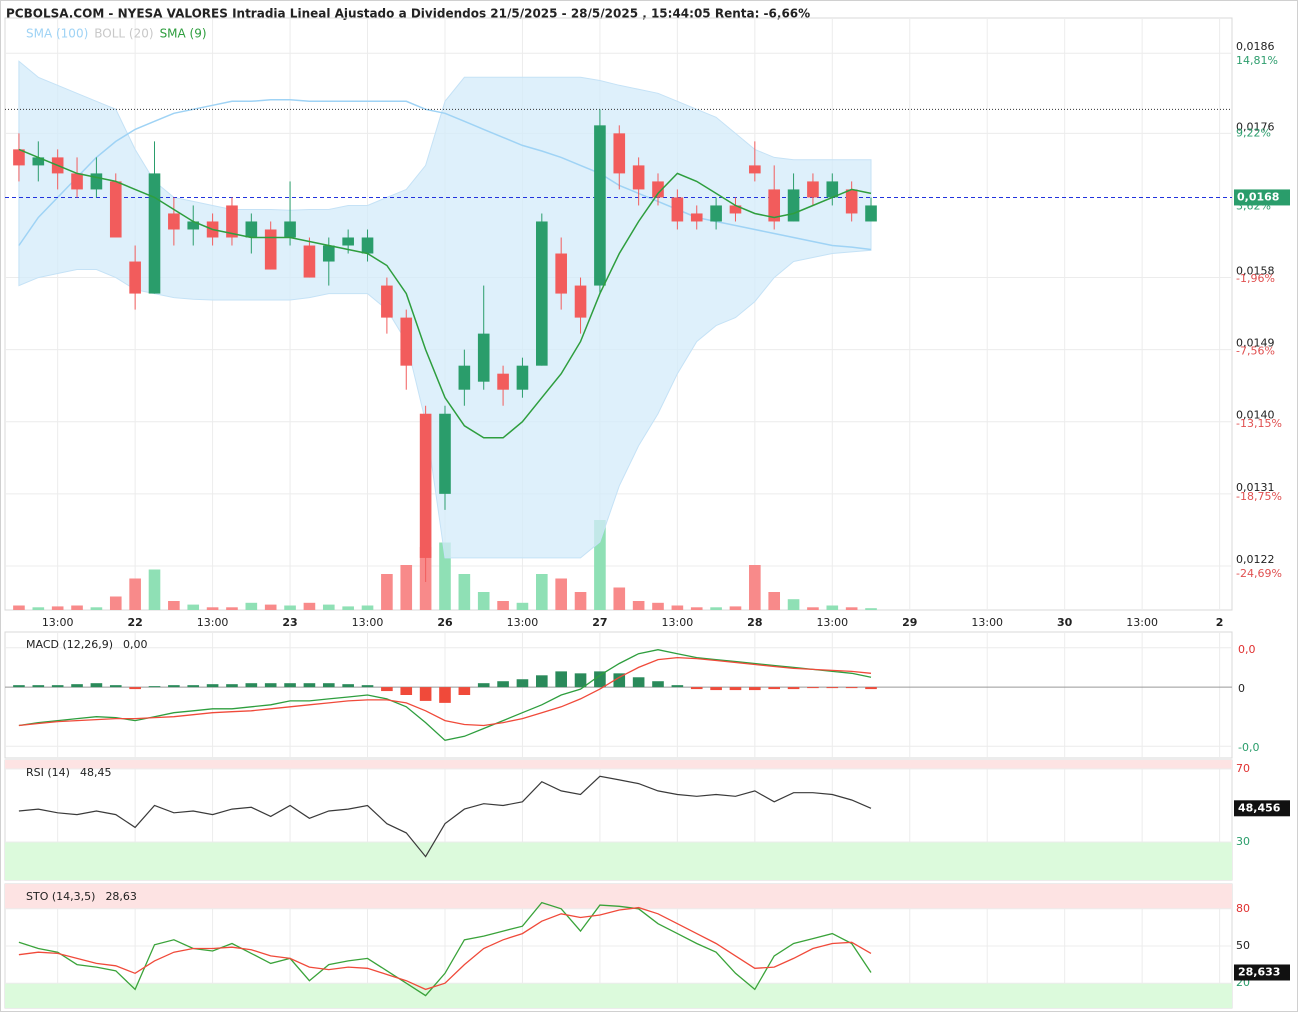 The height and width of the screenshot is (1013, 1299). I want to click on panel, so click(618, 695).